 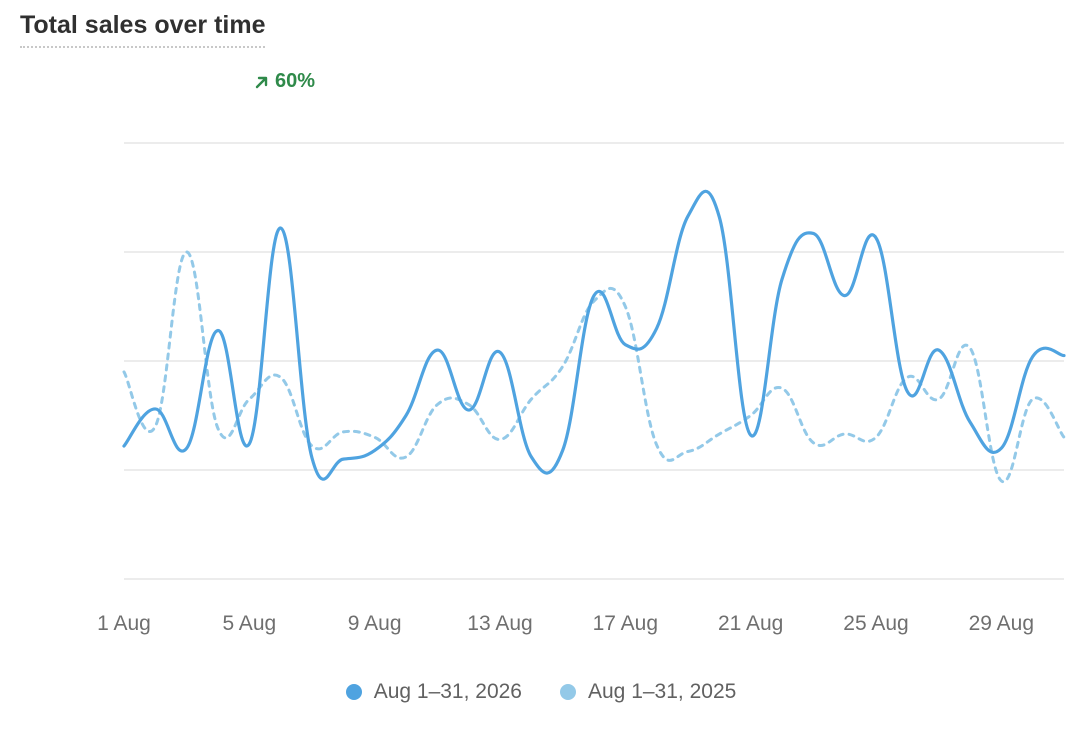 I want to click on legend-label-previous: Aug 1–31, 2025, so click(x=662, y=691).